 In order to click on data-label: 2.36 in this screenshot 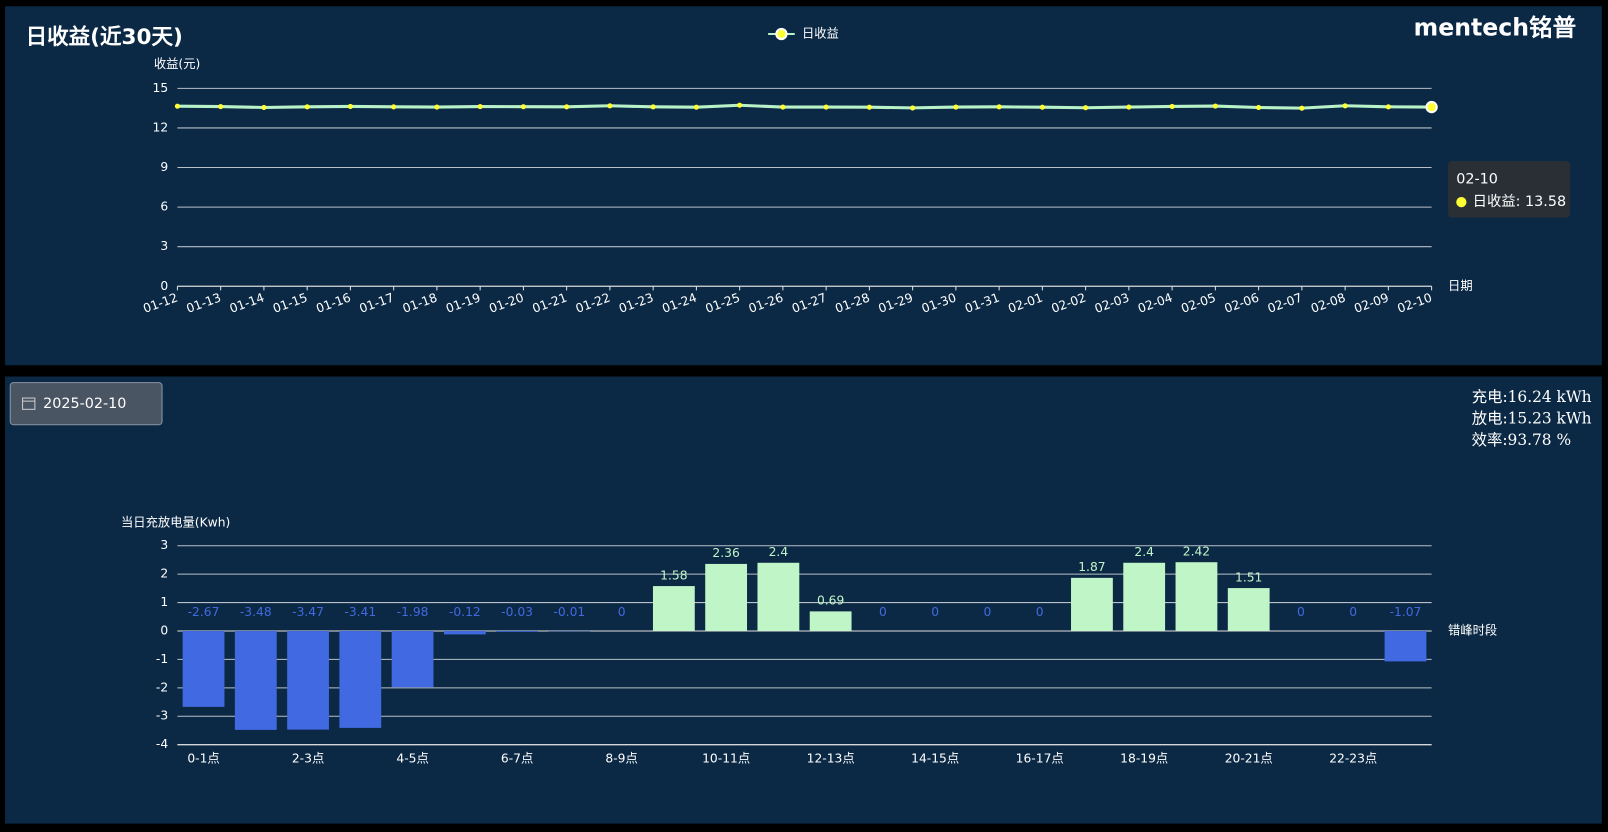, I will do `click(726, 553)`.